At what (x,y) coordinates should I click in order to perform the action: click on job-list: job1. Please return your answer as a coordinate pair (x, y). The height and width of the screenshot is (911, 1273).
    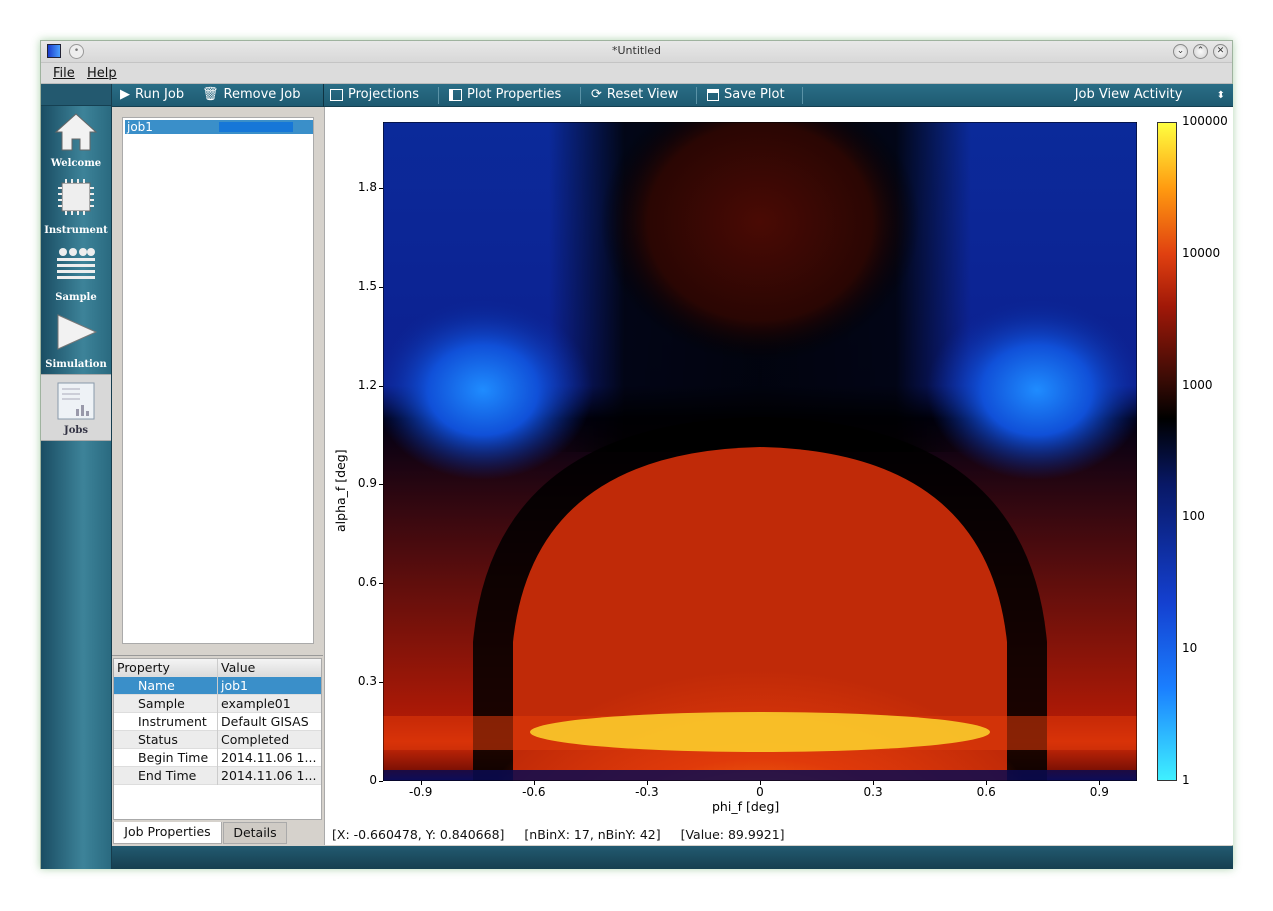
    Looking at the image, I should click on (218, 380).